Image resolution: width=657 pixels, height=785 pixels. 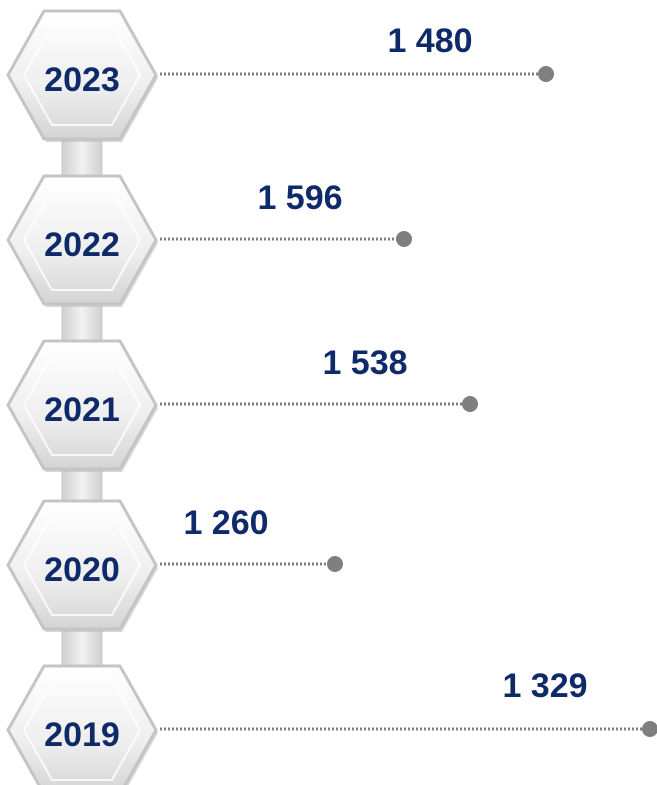 I want to click on year-label: 2023, so click(x=82, y=80).